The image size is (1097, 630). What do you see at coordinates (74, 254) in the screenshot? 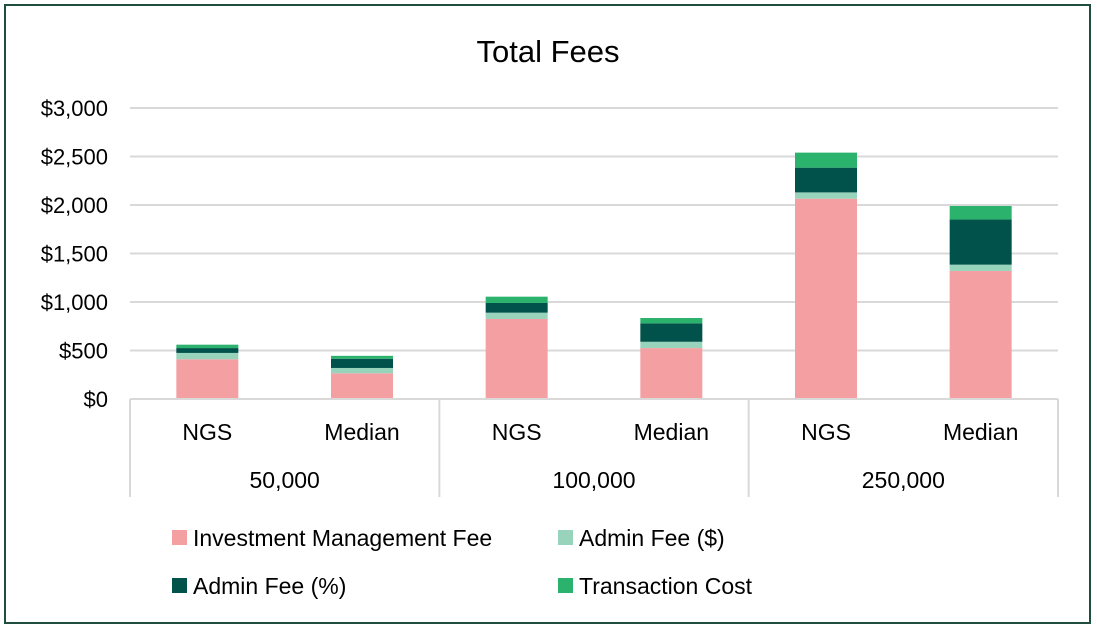
I see `y-tick-label: $1,500` at bounding box center [74, 254].